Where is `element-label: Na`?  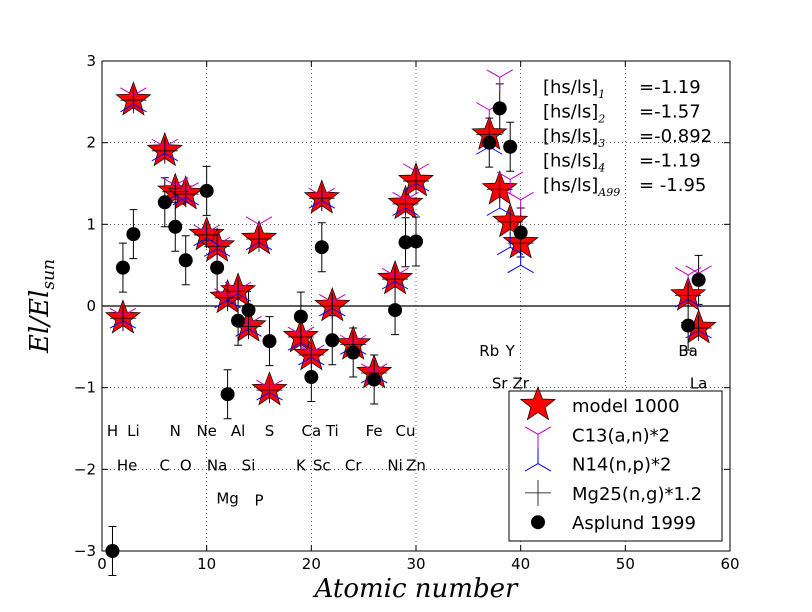
element-label: Na is located at coordinates (217, 465).